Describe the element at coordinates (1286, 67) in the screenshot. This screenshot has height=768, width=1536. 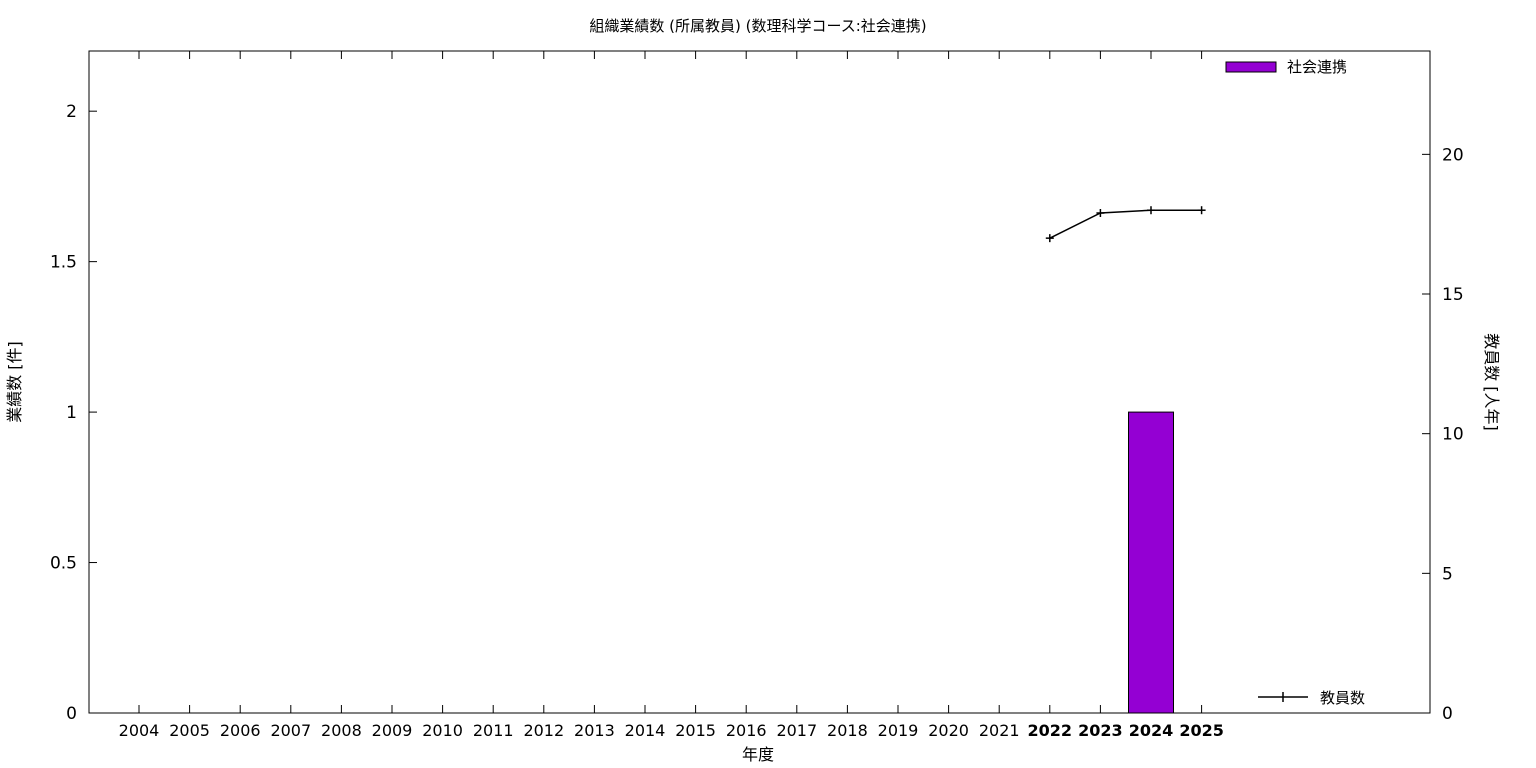
I see `legend-bar: 社会連携` at that location.